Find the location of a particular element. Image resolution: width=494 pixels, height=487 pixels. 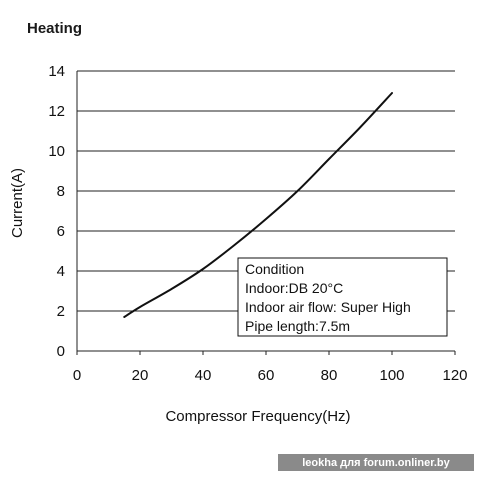

y-tick-label-8: 8 is located at coordinates (61, 191).